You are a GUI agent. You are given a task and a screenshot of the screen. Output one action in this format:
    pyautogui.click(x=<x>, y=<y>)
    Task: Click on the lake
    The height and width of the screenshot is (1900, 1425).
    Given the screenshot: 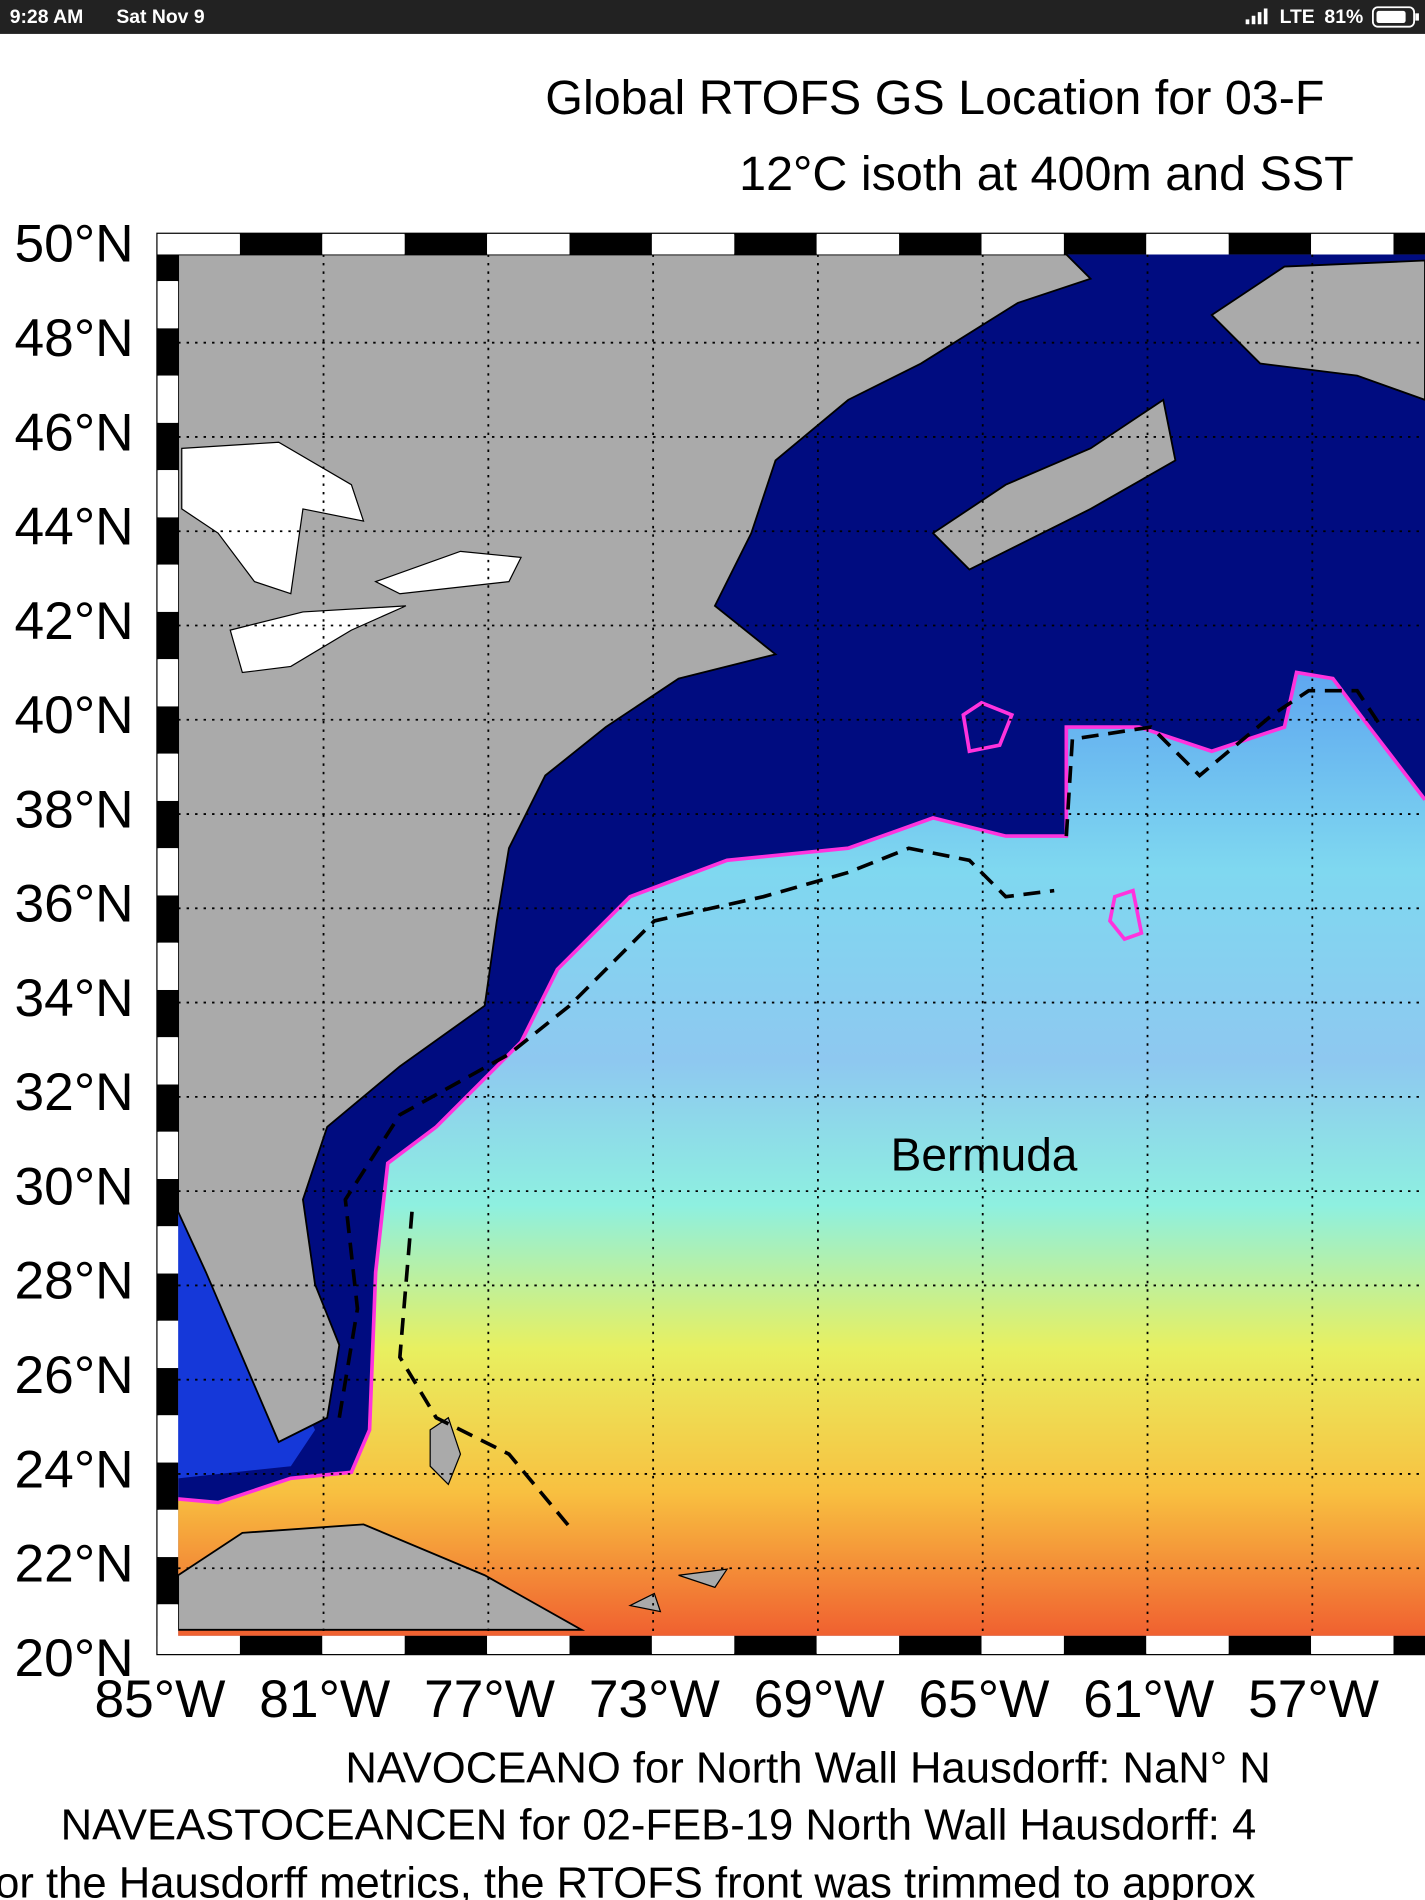 What is the action you would take?
    pyautogui.click(x=351, y=557)
    